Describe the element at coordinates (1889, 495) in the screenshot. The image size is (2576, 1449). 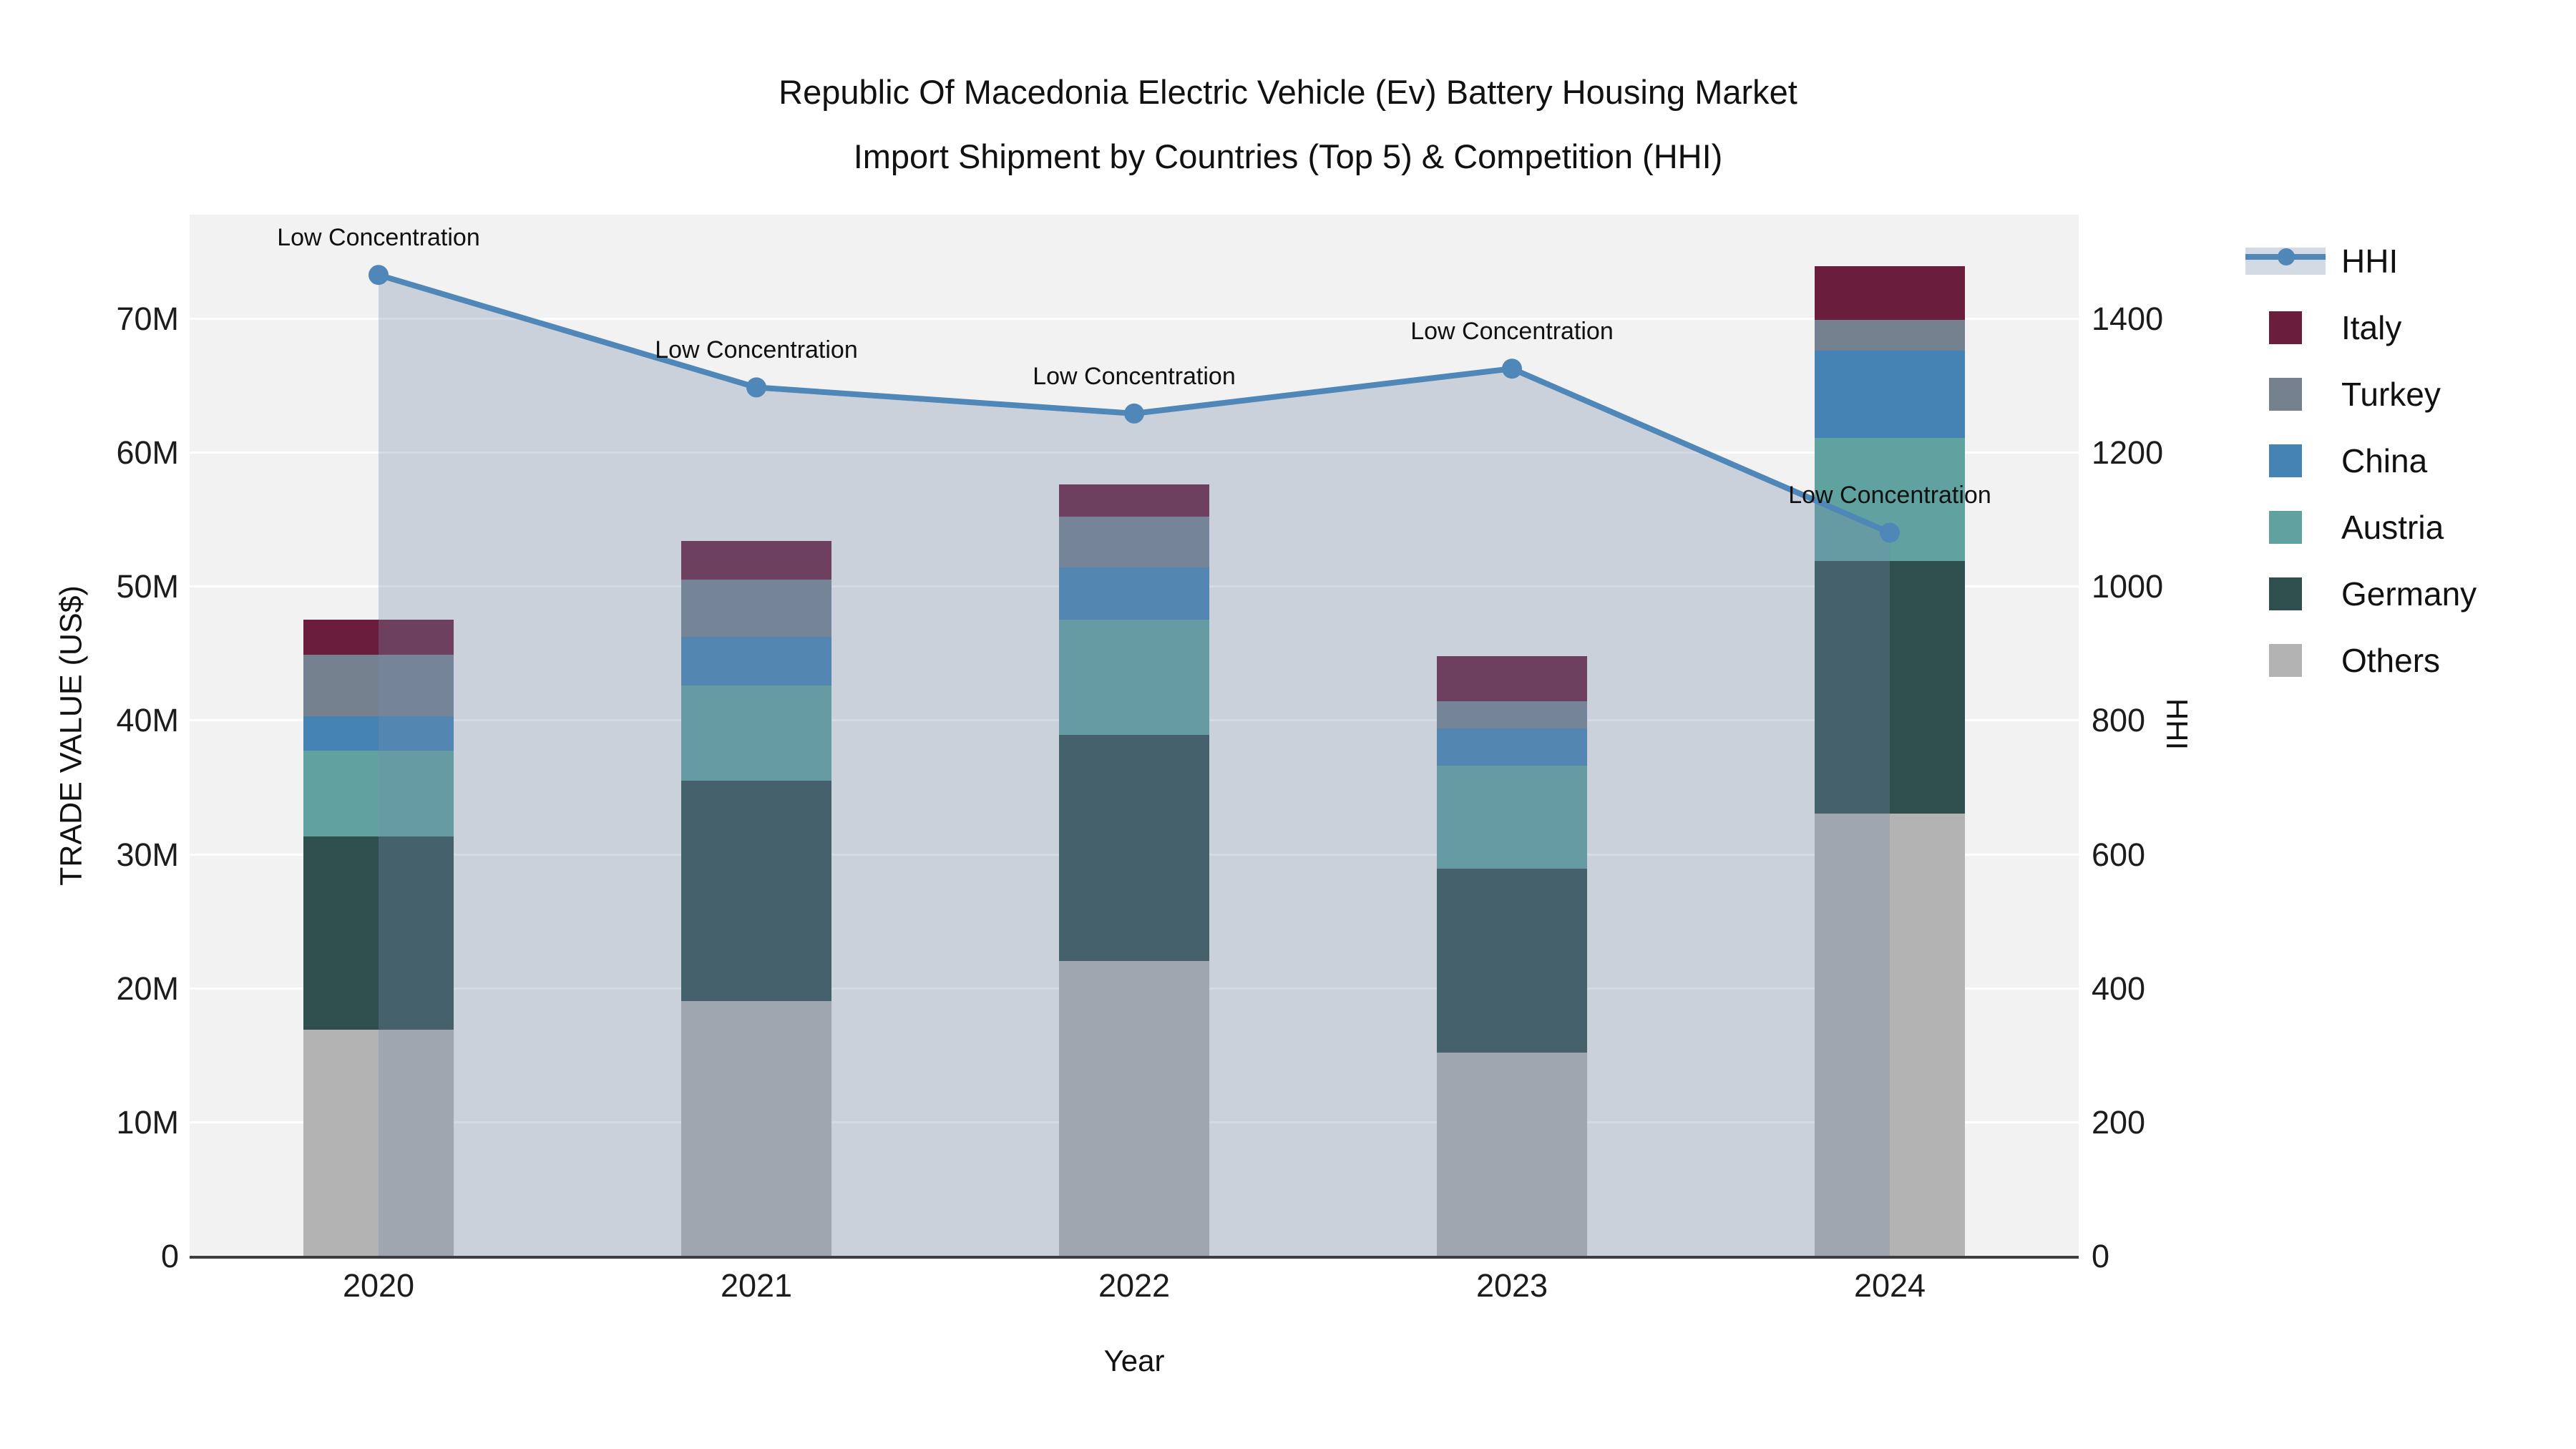
I see `annotation-2024: Low Concentration` at that location.